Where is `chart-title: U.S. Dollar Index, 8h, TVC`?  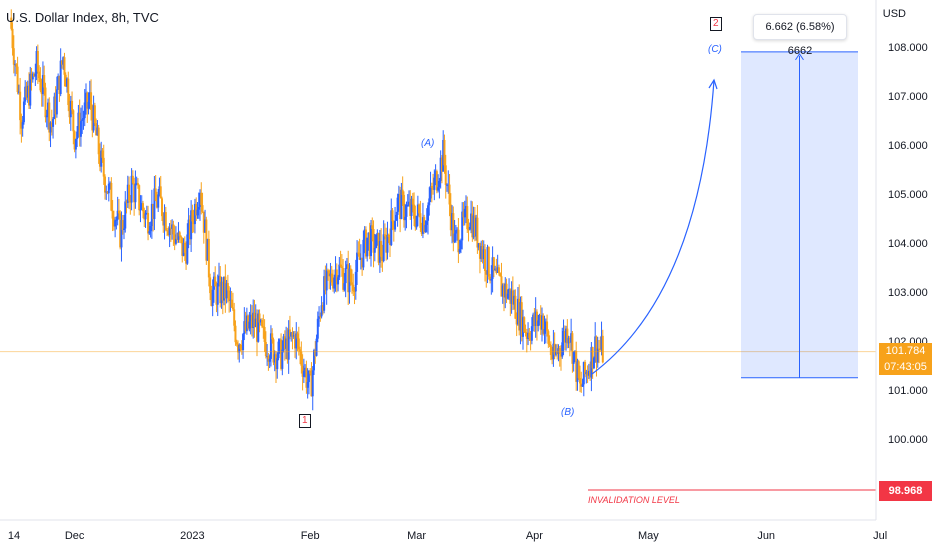
chart-title: U.S. Dollar Index, 8h, TVC is located at coordinates (82, 17).